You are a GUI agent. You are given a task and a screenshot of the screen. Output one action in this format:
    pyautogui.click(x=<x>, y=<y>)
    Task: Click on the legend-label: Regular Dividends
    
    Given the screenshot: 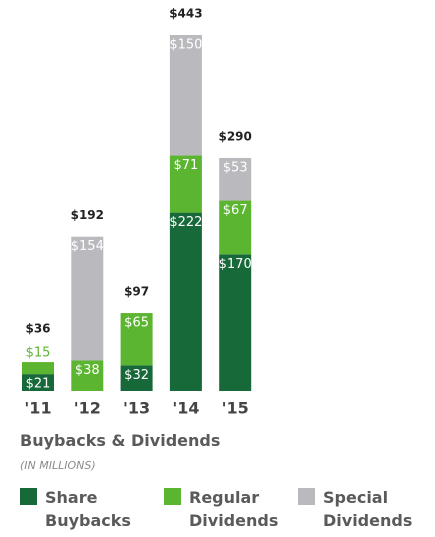 What is the action you would take?
    pyautogui.click(x=234, y=509)
    